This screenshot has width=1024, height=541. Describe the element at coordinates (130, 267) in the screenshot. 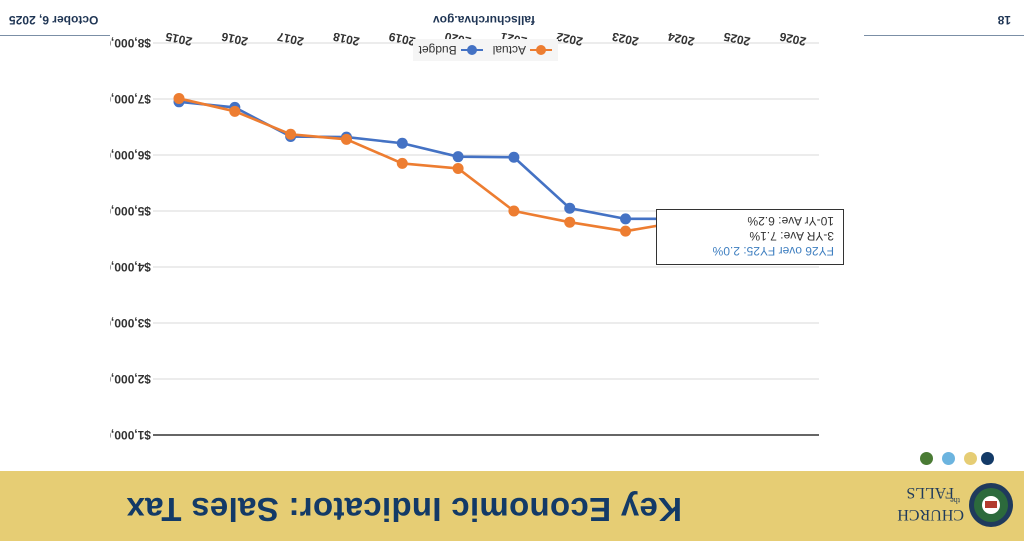

I see `y-tick-label: $4,000,000` at that location.